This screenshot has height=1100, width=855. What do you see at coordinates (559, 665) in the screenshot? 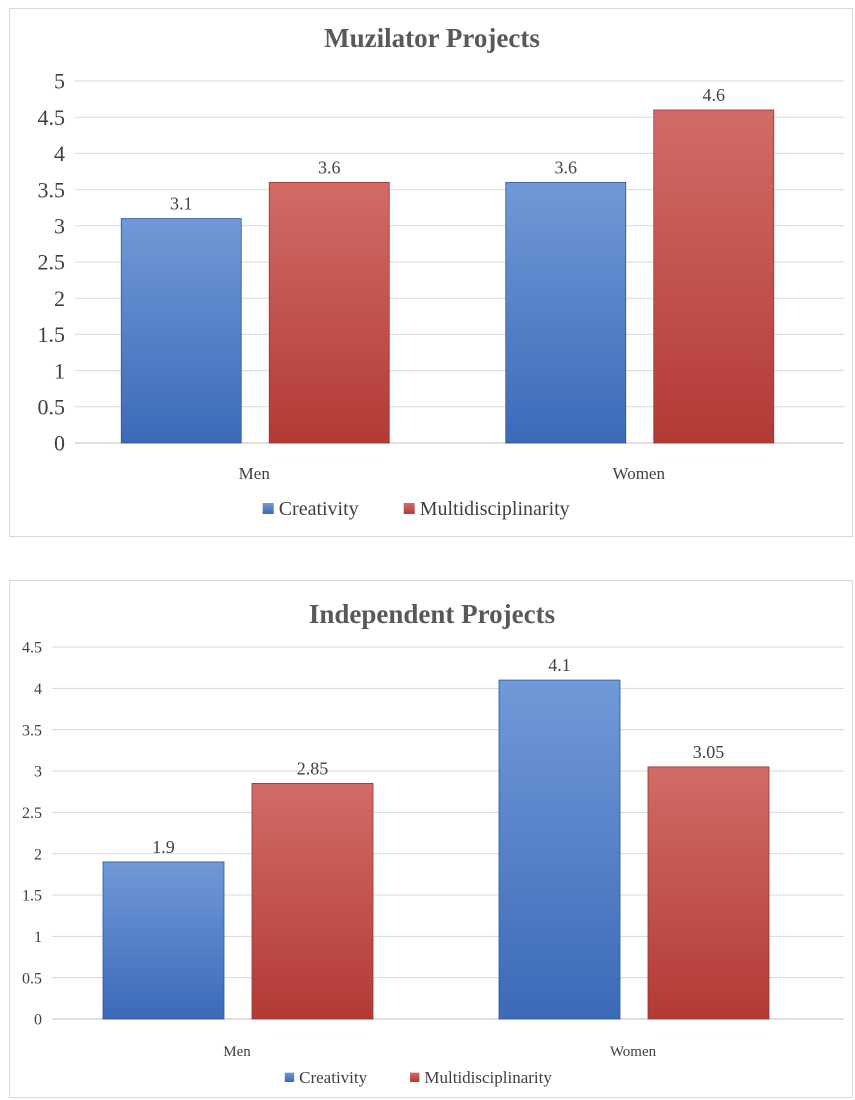
I see `data-label: 4.1` at bounding box center [559, 665].